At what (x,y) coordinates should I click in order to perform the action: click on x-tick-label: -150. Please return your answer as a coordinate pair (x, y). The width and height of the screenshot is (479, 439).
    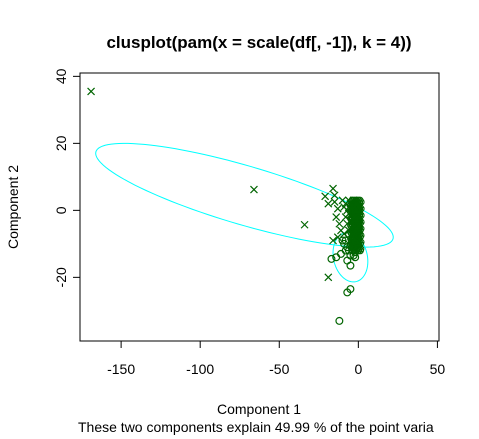
    Looking at the image, I should click on (121, 369).